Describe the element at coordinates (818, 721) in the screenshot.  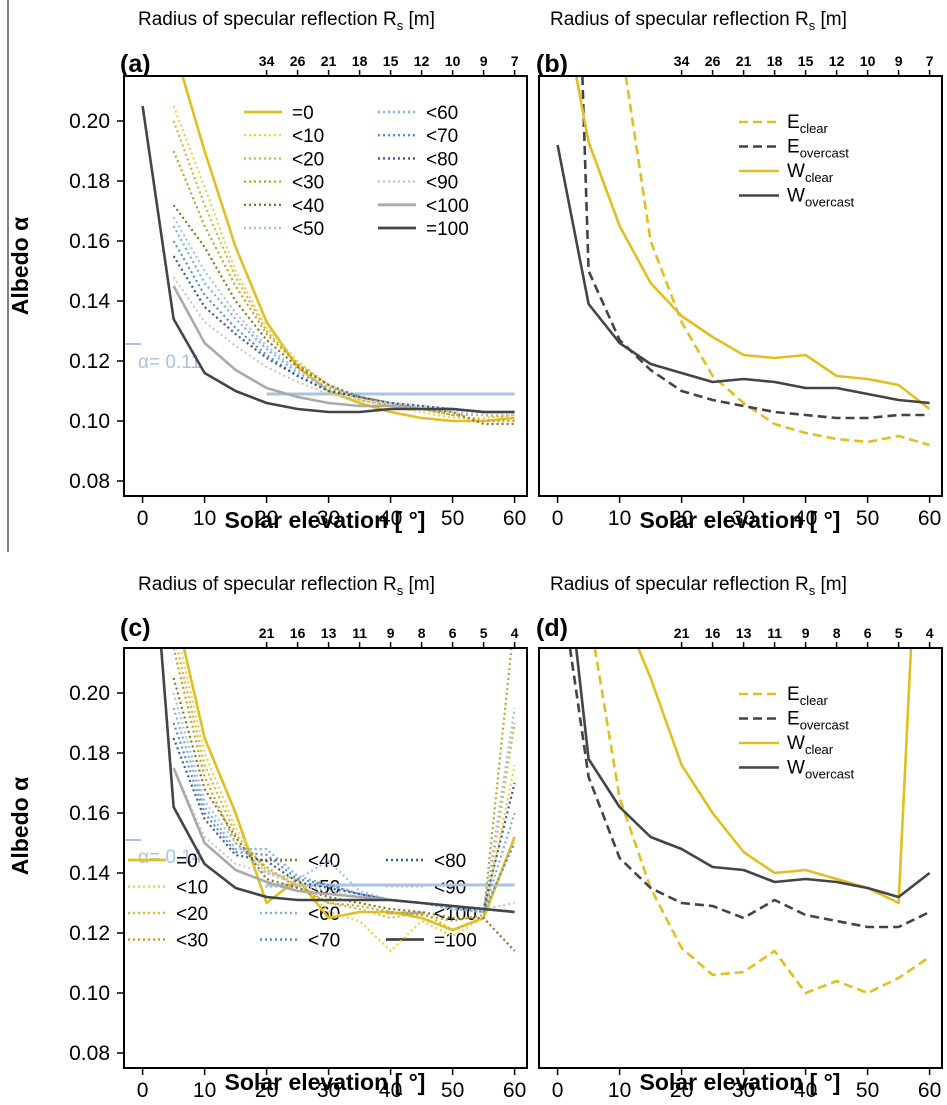
I see `legend-label: Eovercast` at that location.